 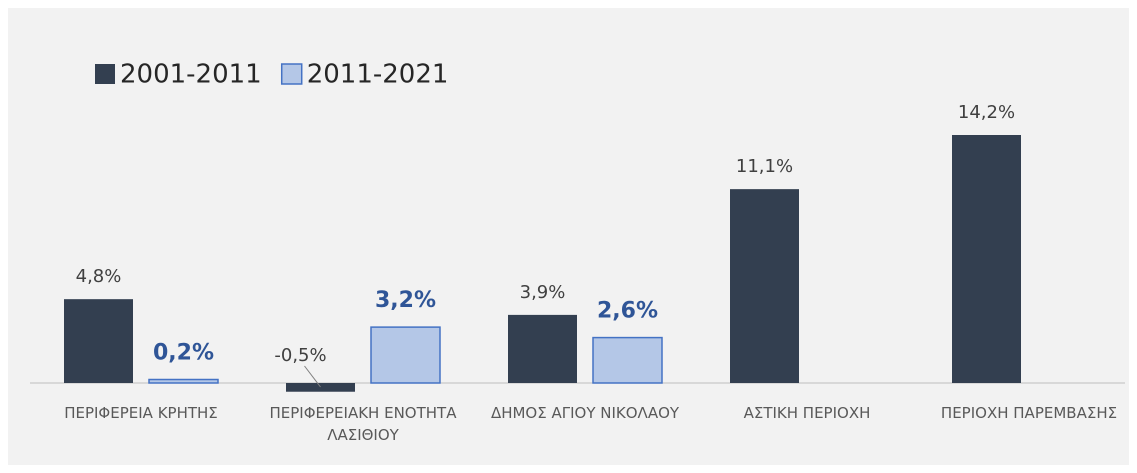 What do you see at coordinates (312, 376) in the screenshot?
I see `leader-line` at bounding box center [312, 376].